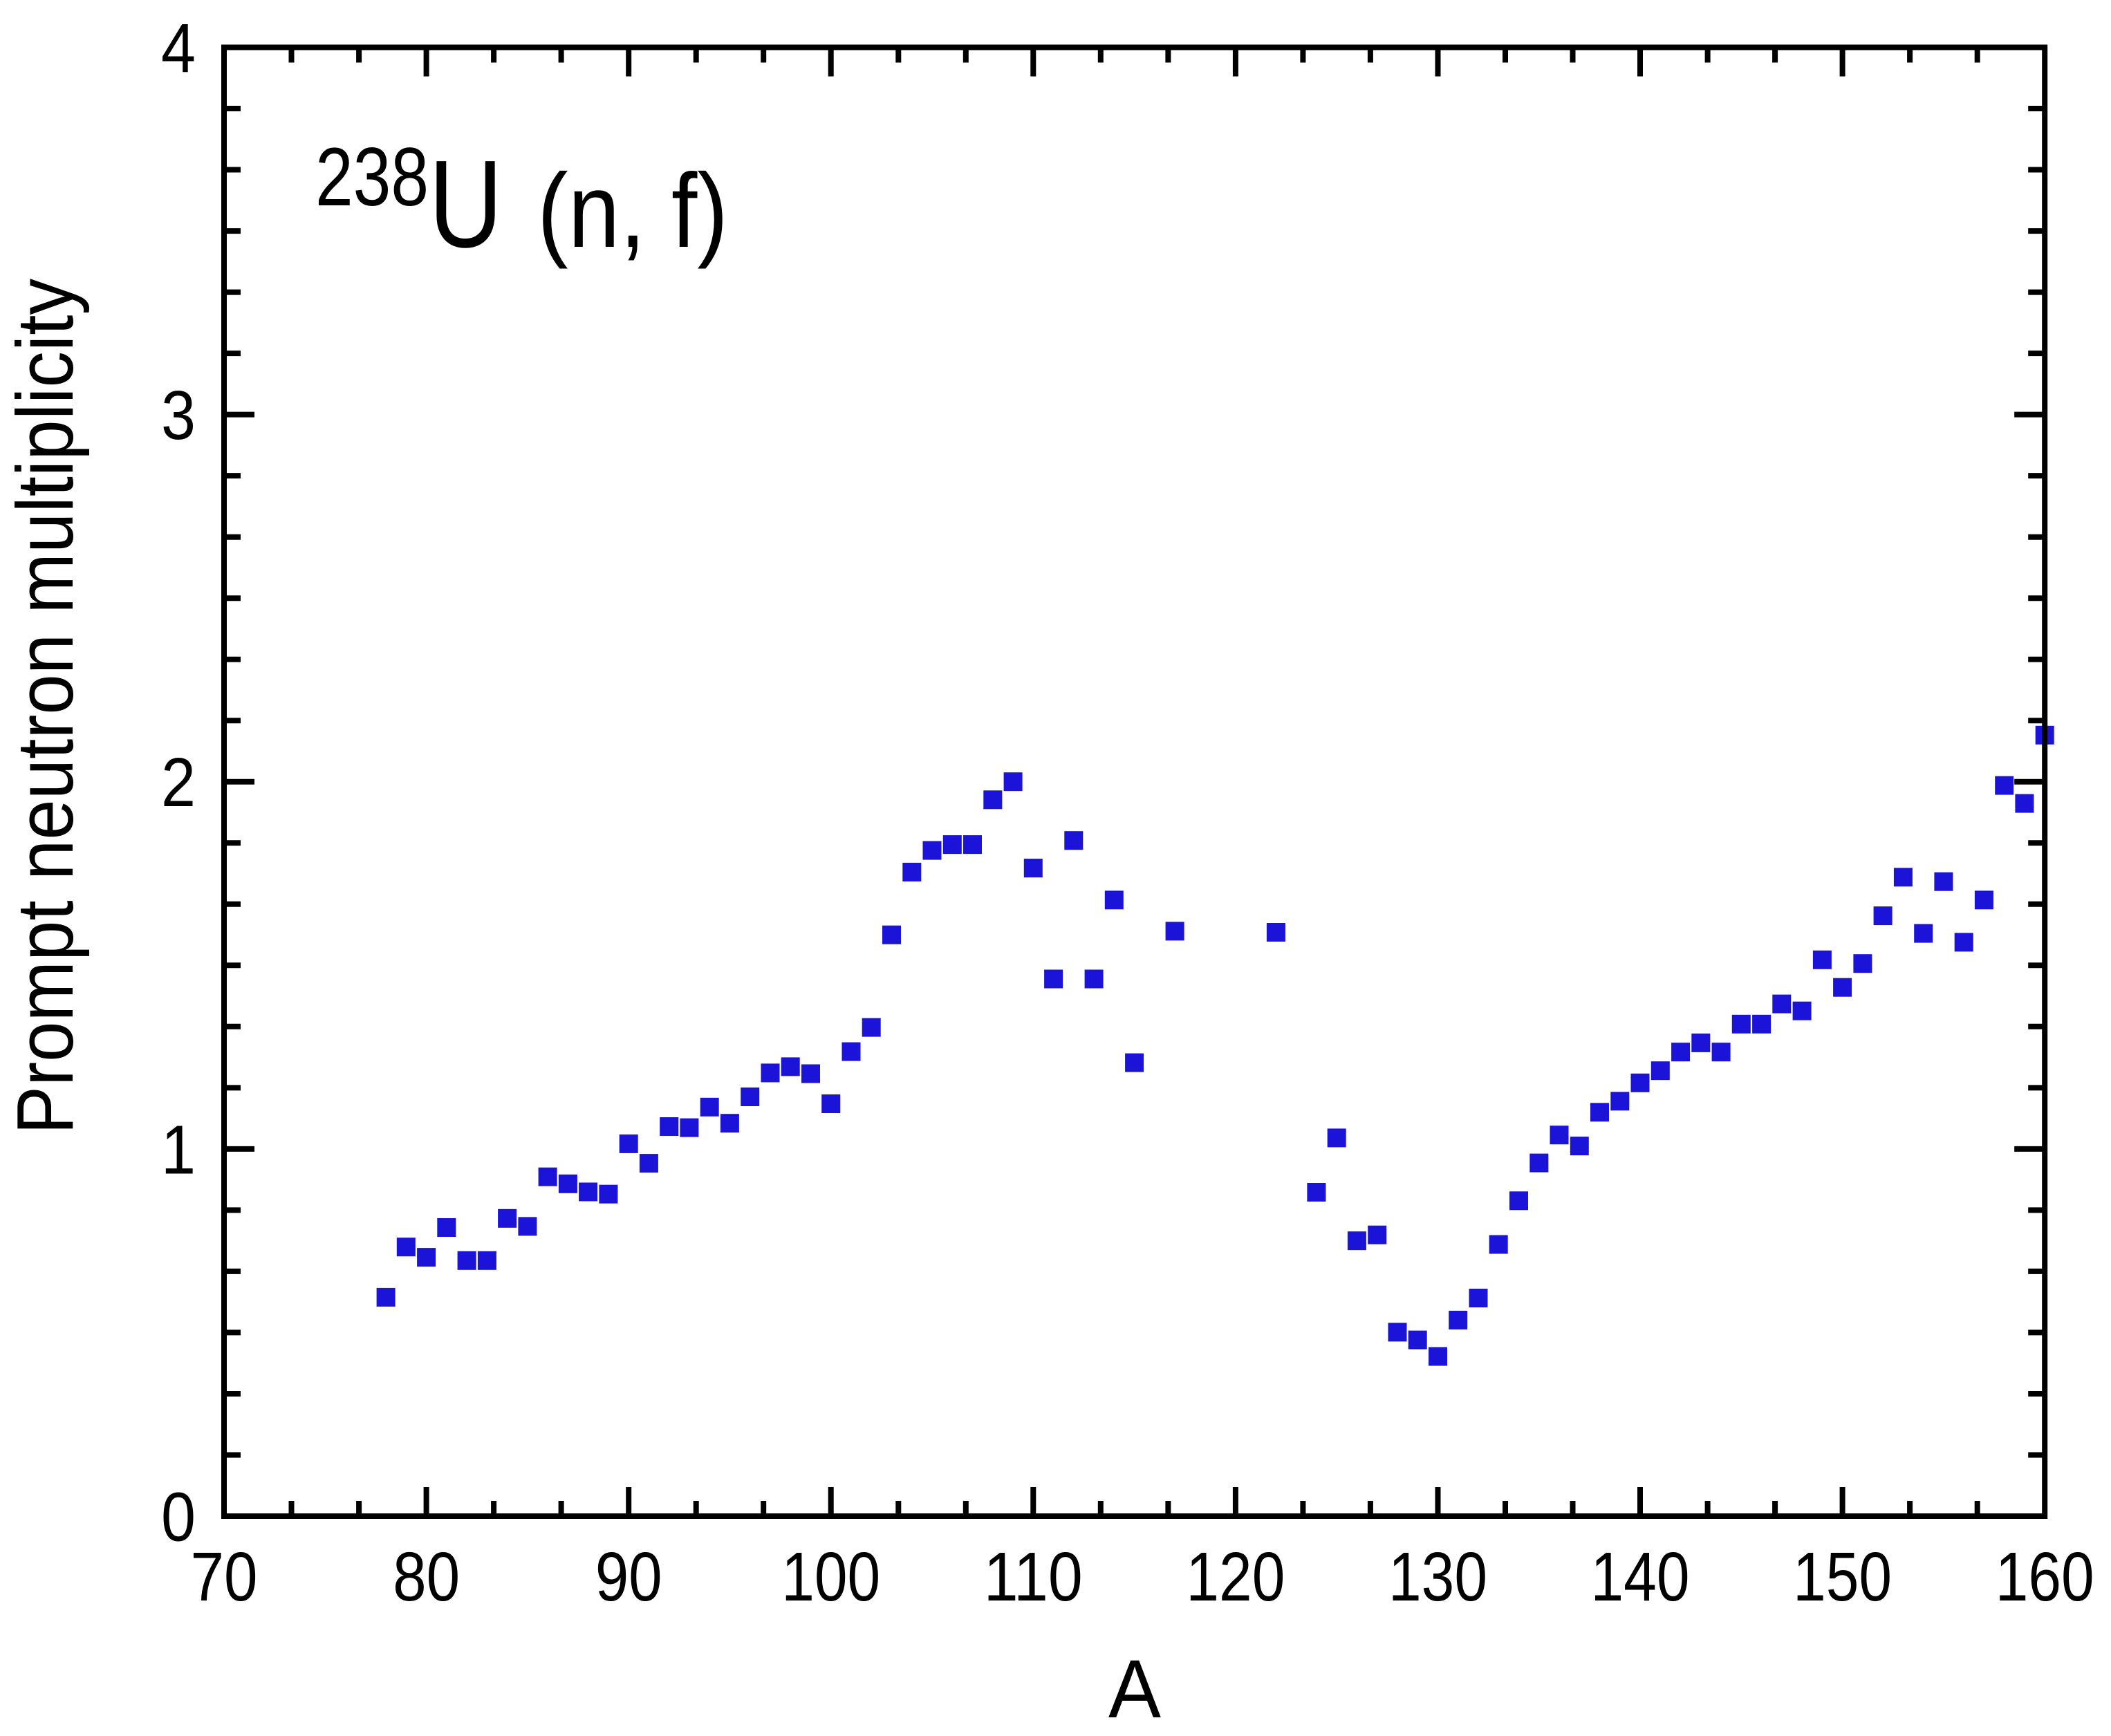  Describe the element at coordinates (830, 1577) in the screenshot. I see `svg-text: 100` at that location.